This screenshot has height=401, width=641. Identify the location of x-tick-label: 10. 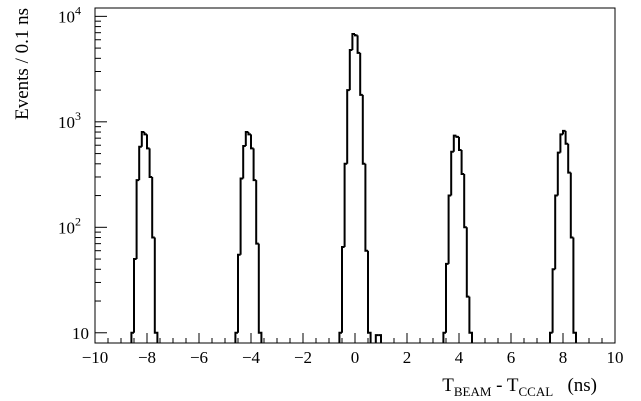
(615, 357).